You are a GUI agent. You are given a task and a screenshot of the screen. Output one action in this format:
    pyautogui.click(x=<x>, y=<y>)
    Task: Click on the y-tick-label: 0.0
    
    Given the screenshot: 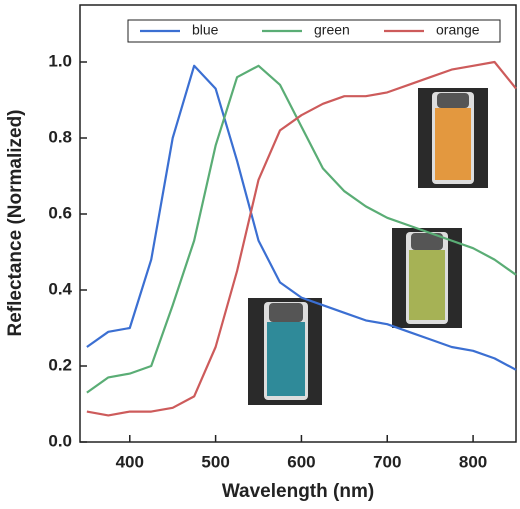 What is the action you would take?
    pyautogui.click(x=60, y=440)
    